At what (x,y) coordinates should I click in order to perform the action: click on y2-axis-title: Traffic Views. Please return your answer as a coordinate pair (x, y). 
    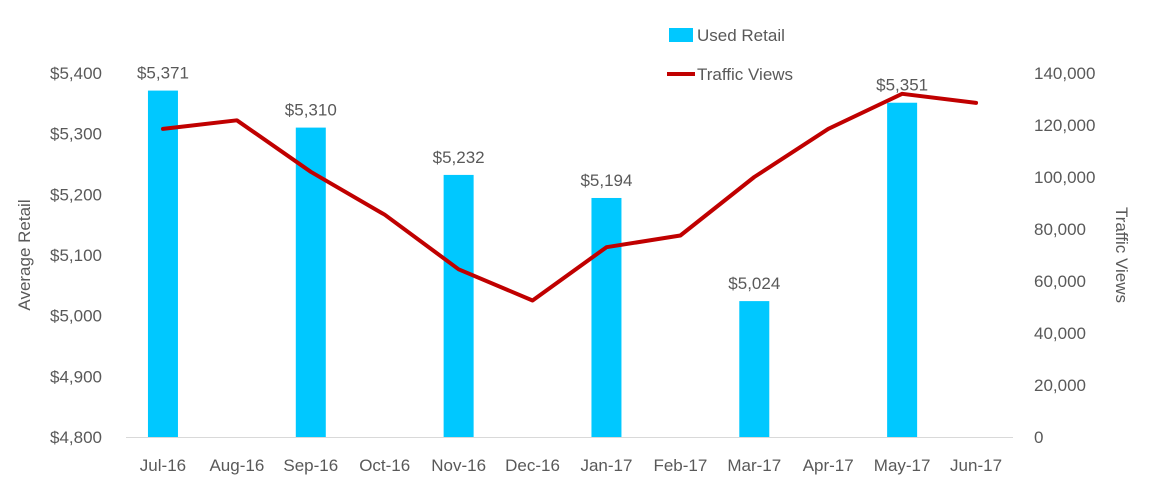
    Looking at the image, I should click on (1121, 255).